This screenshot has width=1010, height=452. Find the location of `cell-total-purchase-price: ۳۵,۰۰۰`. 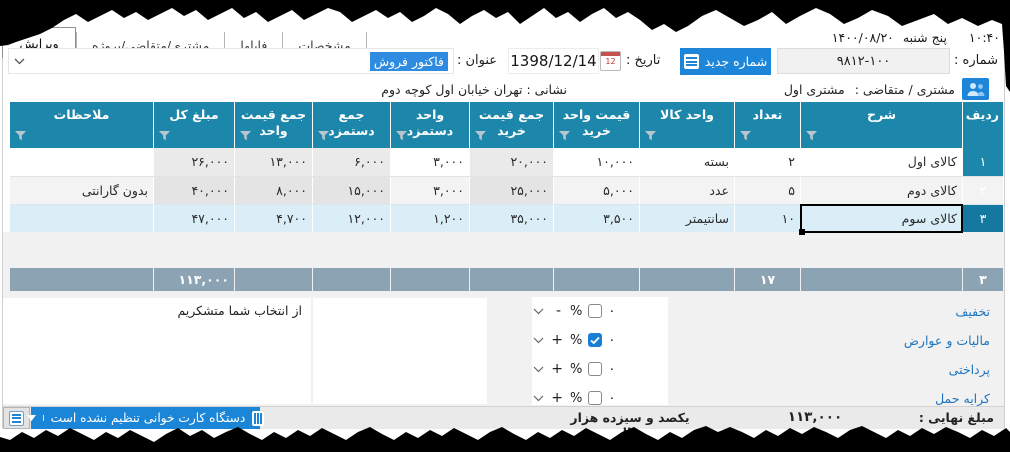

cell-total-purchase-price: ۳۵,۰۰۰ is located at coordinates (511, 218).